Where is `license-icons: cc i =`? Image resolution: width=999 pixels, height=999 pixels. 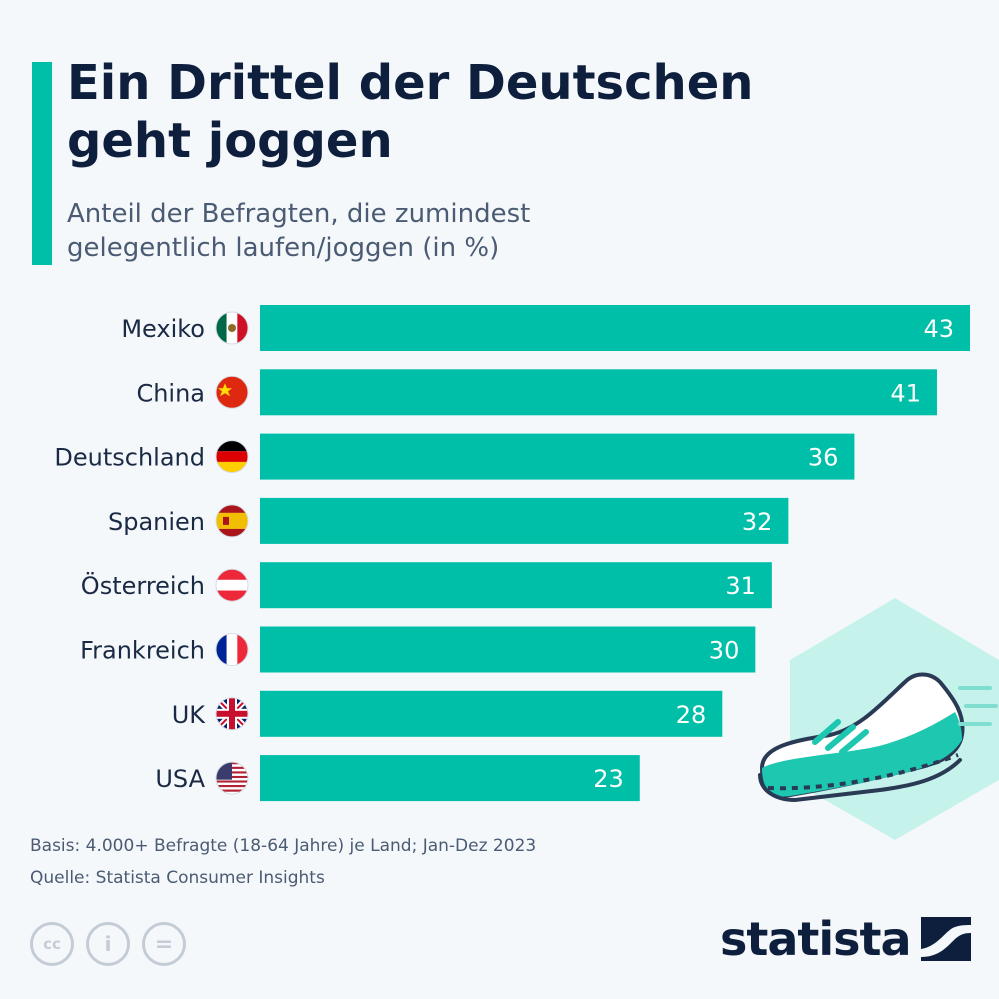
license-icons: cc i = is located at coordinates (108, 944).